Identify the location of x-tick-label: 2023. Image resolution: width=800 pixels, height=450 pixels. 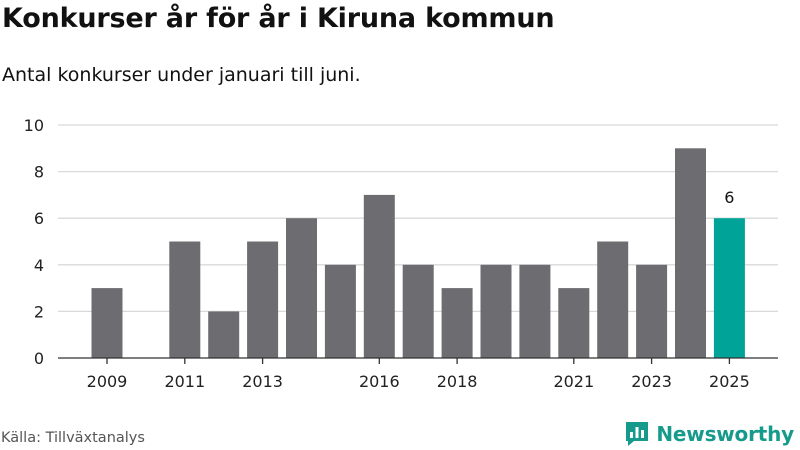
(651, 381).